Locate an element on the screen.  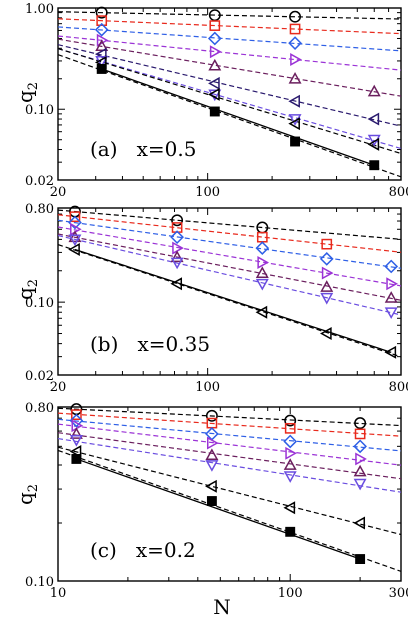
panel-c-y-axis-label-main: q is located at coordinates (25, 498).